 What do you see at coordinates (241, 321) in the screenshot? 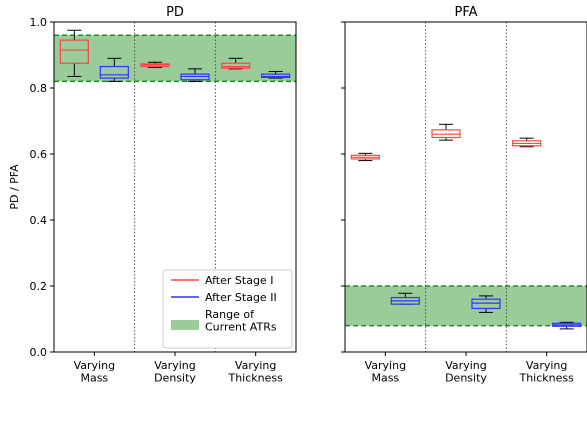
I see `legend-label: Range of Current ATRs` at bounding box center [241, 321].